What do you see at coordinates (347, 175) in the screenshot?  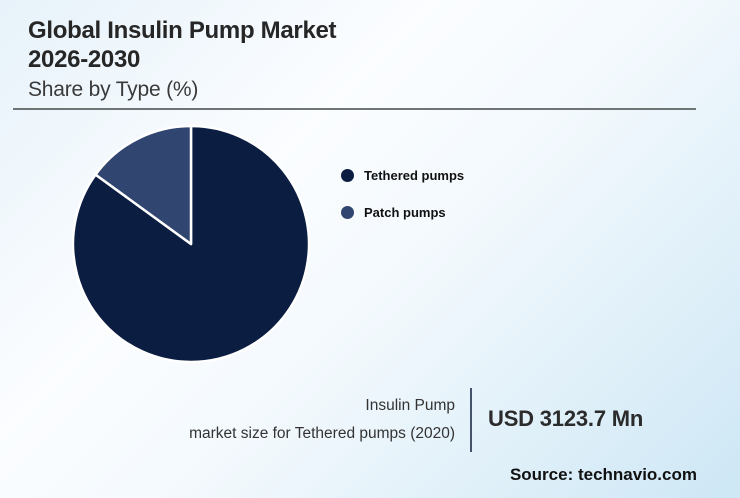 I see `legend-dot-tethered` at bounding box center [347, 175].